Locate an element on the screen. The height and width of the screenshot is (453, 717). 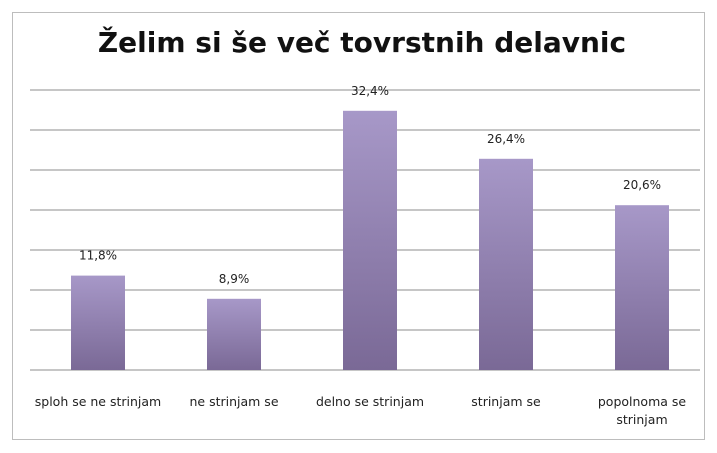
value-label: 26,4% is located at coordinates (506, 139).